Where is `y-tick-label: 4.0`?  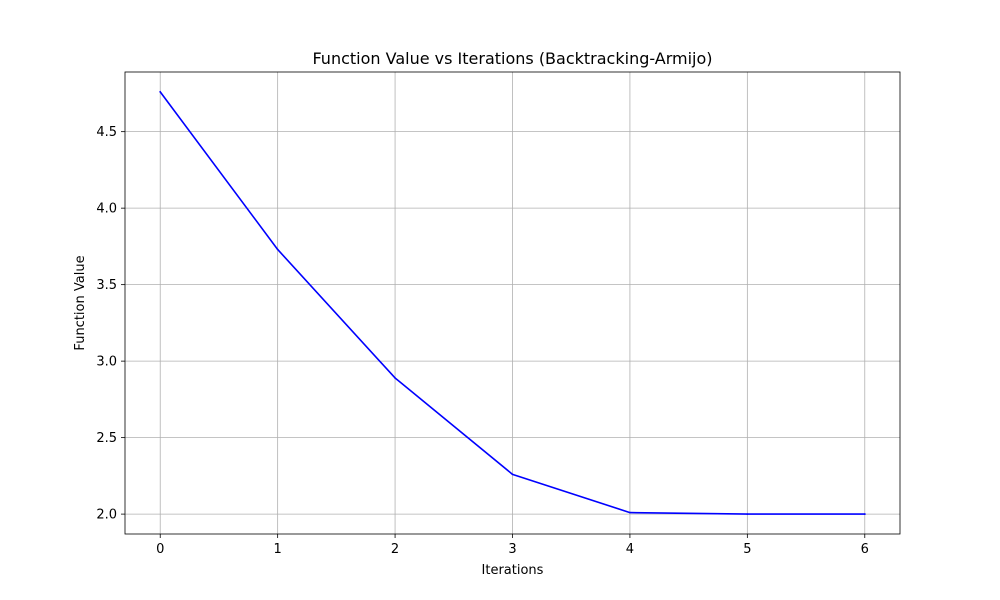 y-tick-label: 4.0 is located at coordinates (106, 209).